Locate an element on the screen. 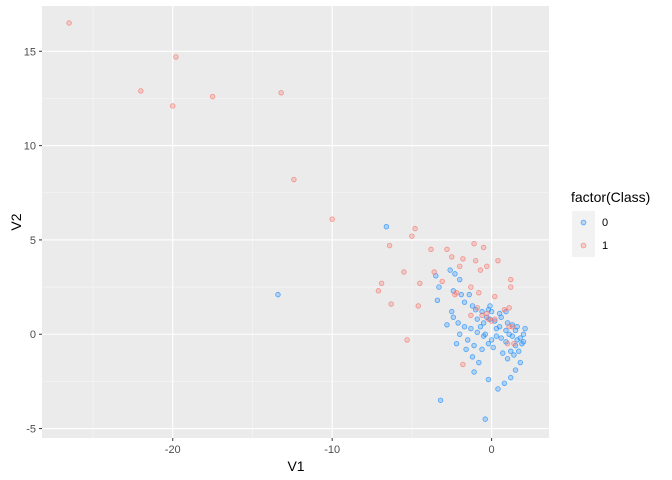 The image size is (672, 480). y-tick-label: 10 is located at coordinates (30, 147).